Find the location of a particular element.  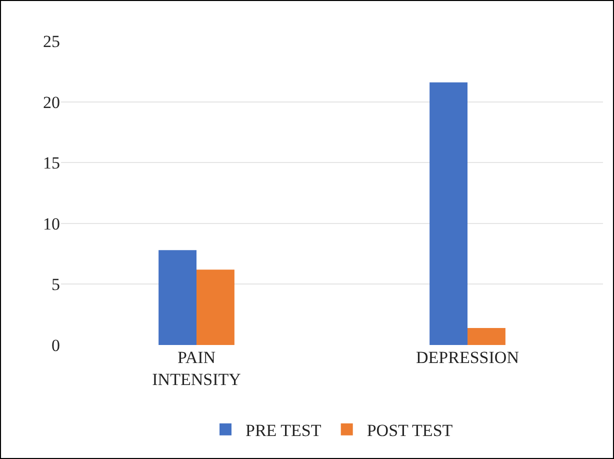

x-tick-label: DEPRESSION is located at coordinates (467, 357).